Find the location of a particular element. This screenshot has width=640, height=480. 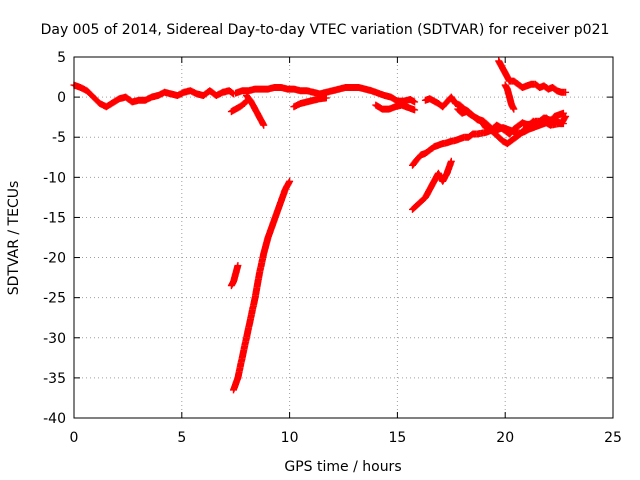

y-tick-label: -20 is located at coordinates (54, 259).